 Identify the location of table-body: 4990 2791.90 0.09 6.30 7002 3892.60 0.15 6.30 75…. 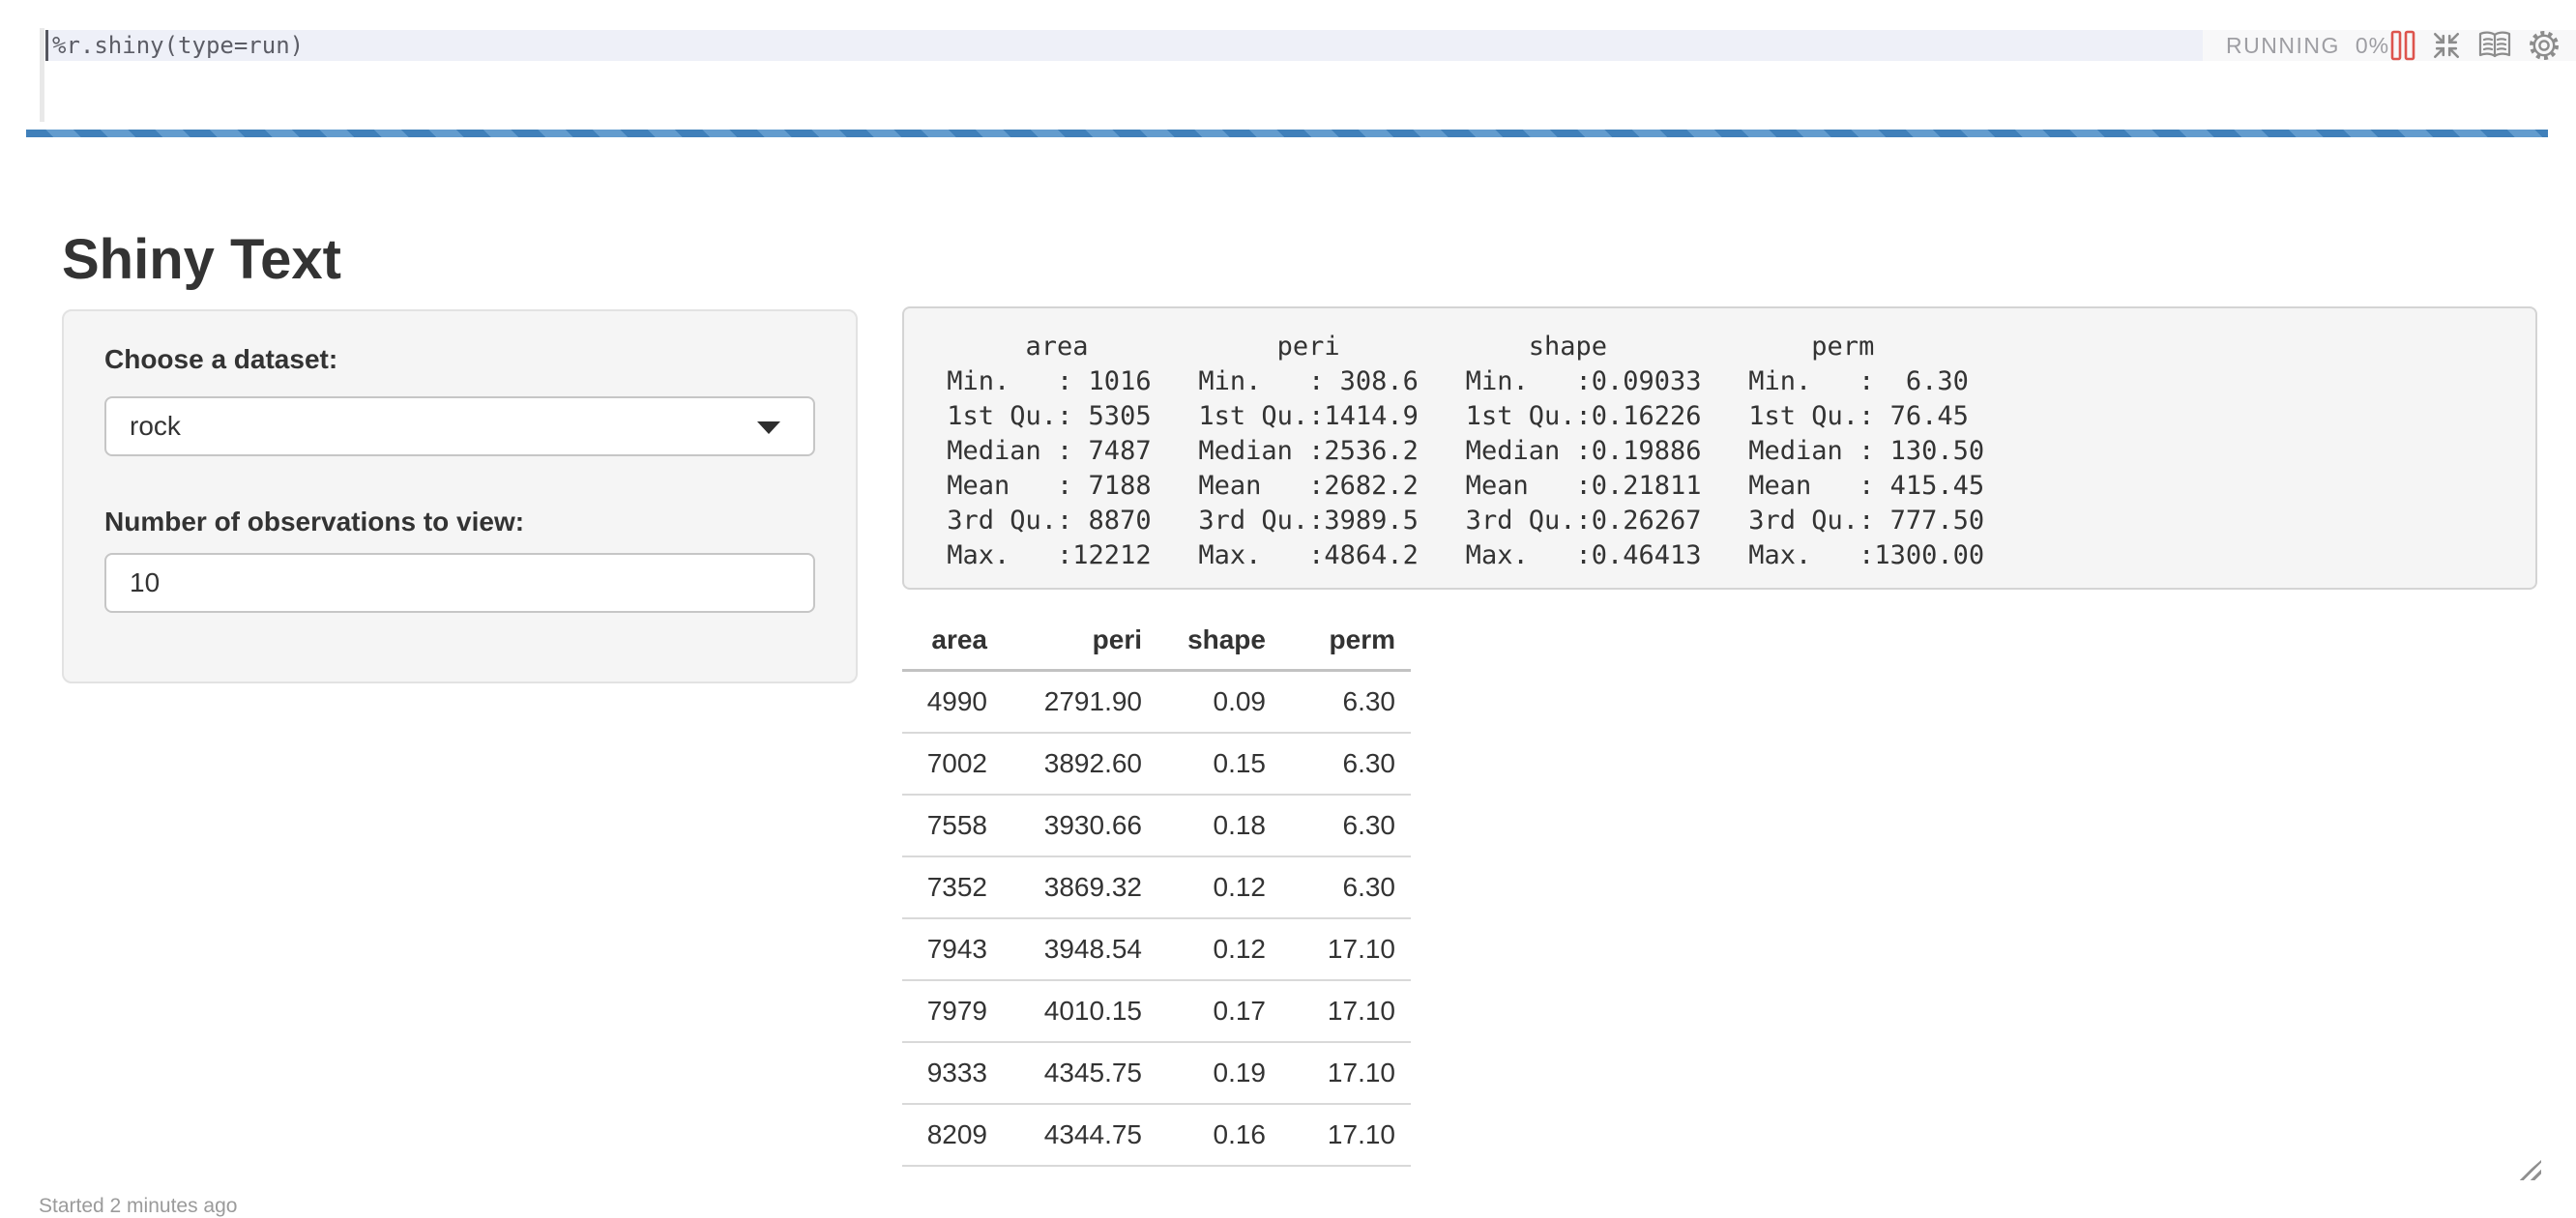
(1156, 918).